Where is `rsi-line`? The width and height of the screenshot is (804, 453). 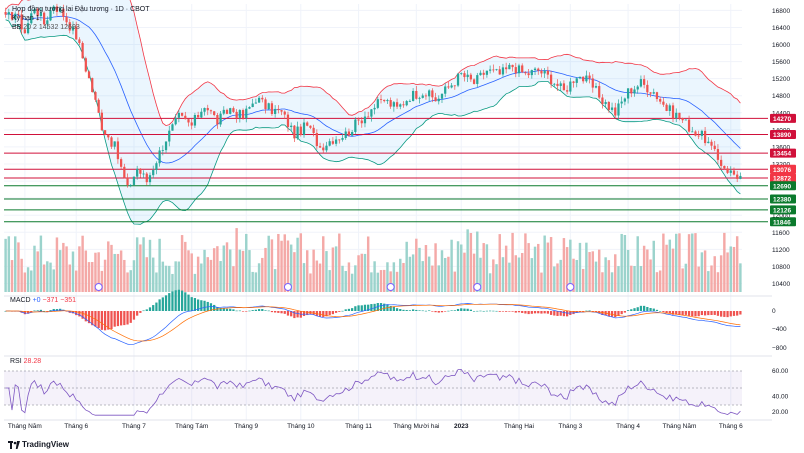
rsi-line is located at coordinates (373, 392).